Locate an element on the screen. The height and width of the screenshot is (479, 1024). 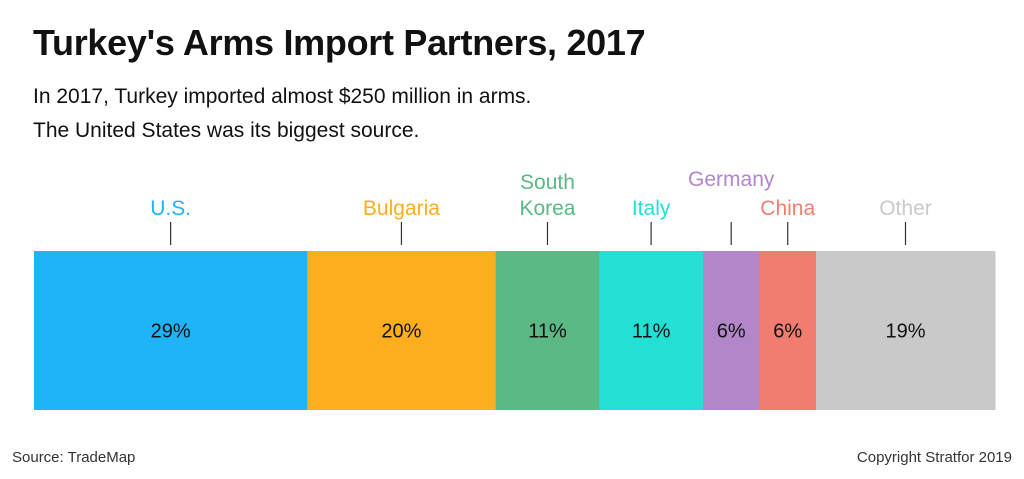
category-label-u-s: U.S. is located at coordinates (170, 208).